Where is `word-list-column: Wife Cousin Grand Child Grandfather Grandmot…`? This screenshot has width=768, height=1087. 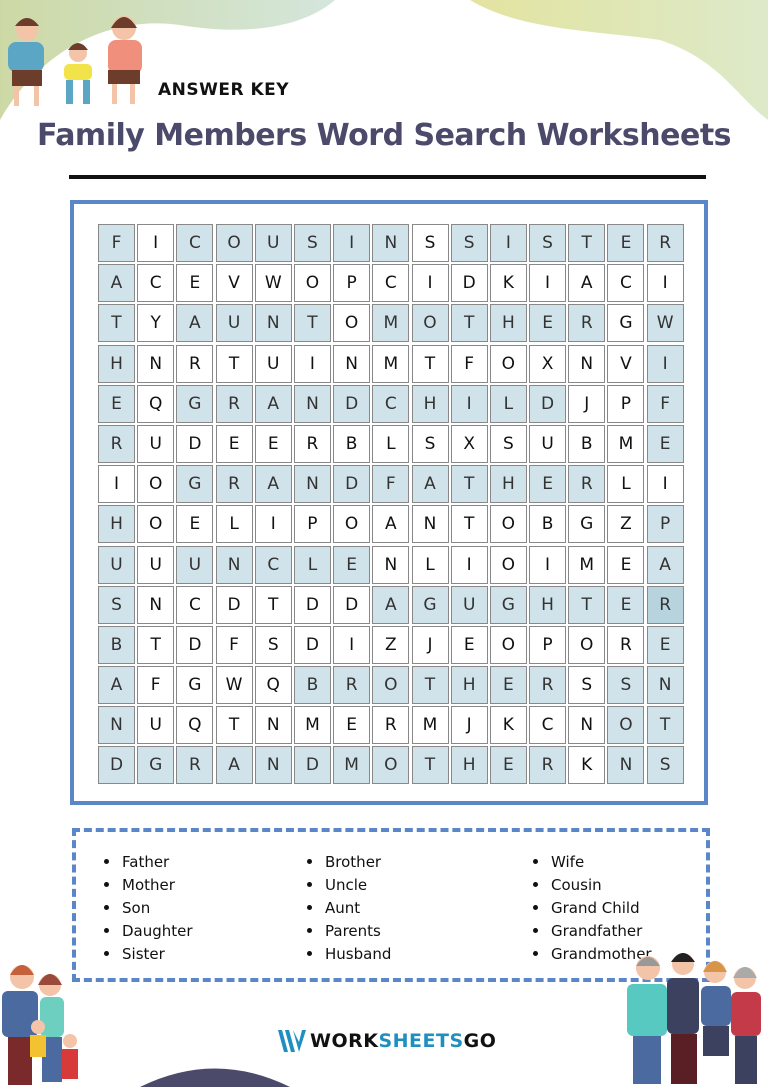 word-list-column: Wife Cousin Grand Child Grandfather Grandmot… is located at coordinates (592, 907).